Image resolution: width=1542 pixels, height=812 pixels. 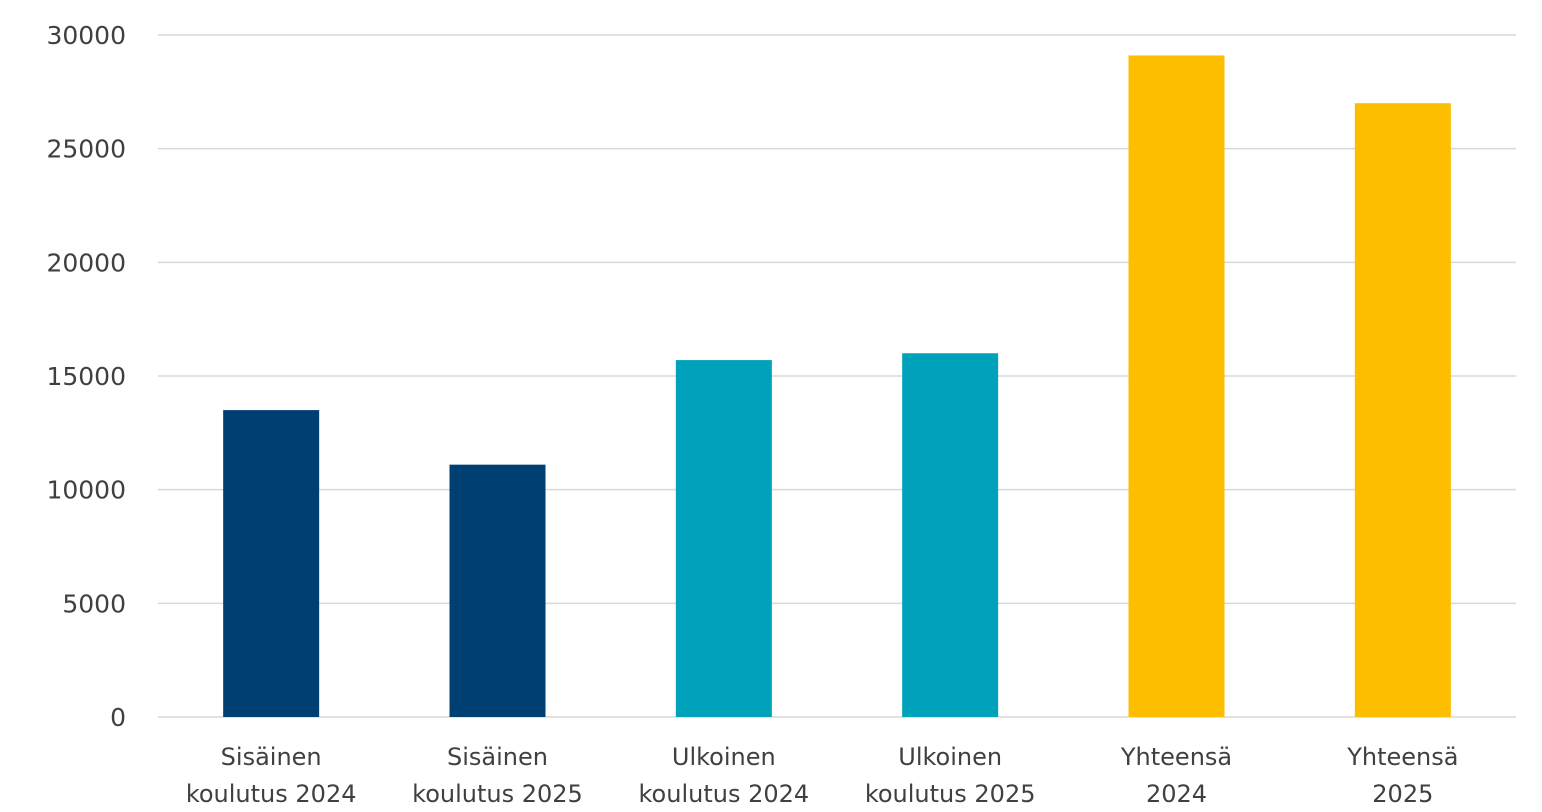 What do you see at coordinates (950, 775) in the screenshot?
I see `x-category-label: Ulkoinen koulutus 2025` at bounding box center [950, 775].